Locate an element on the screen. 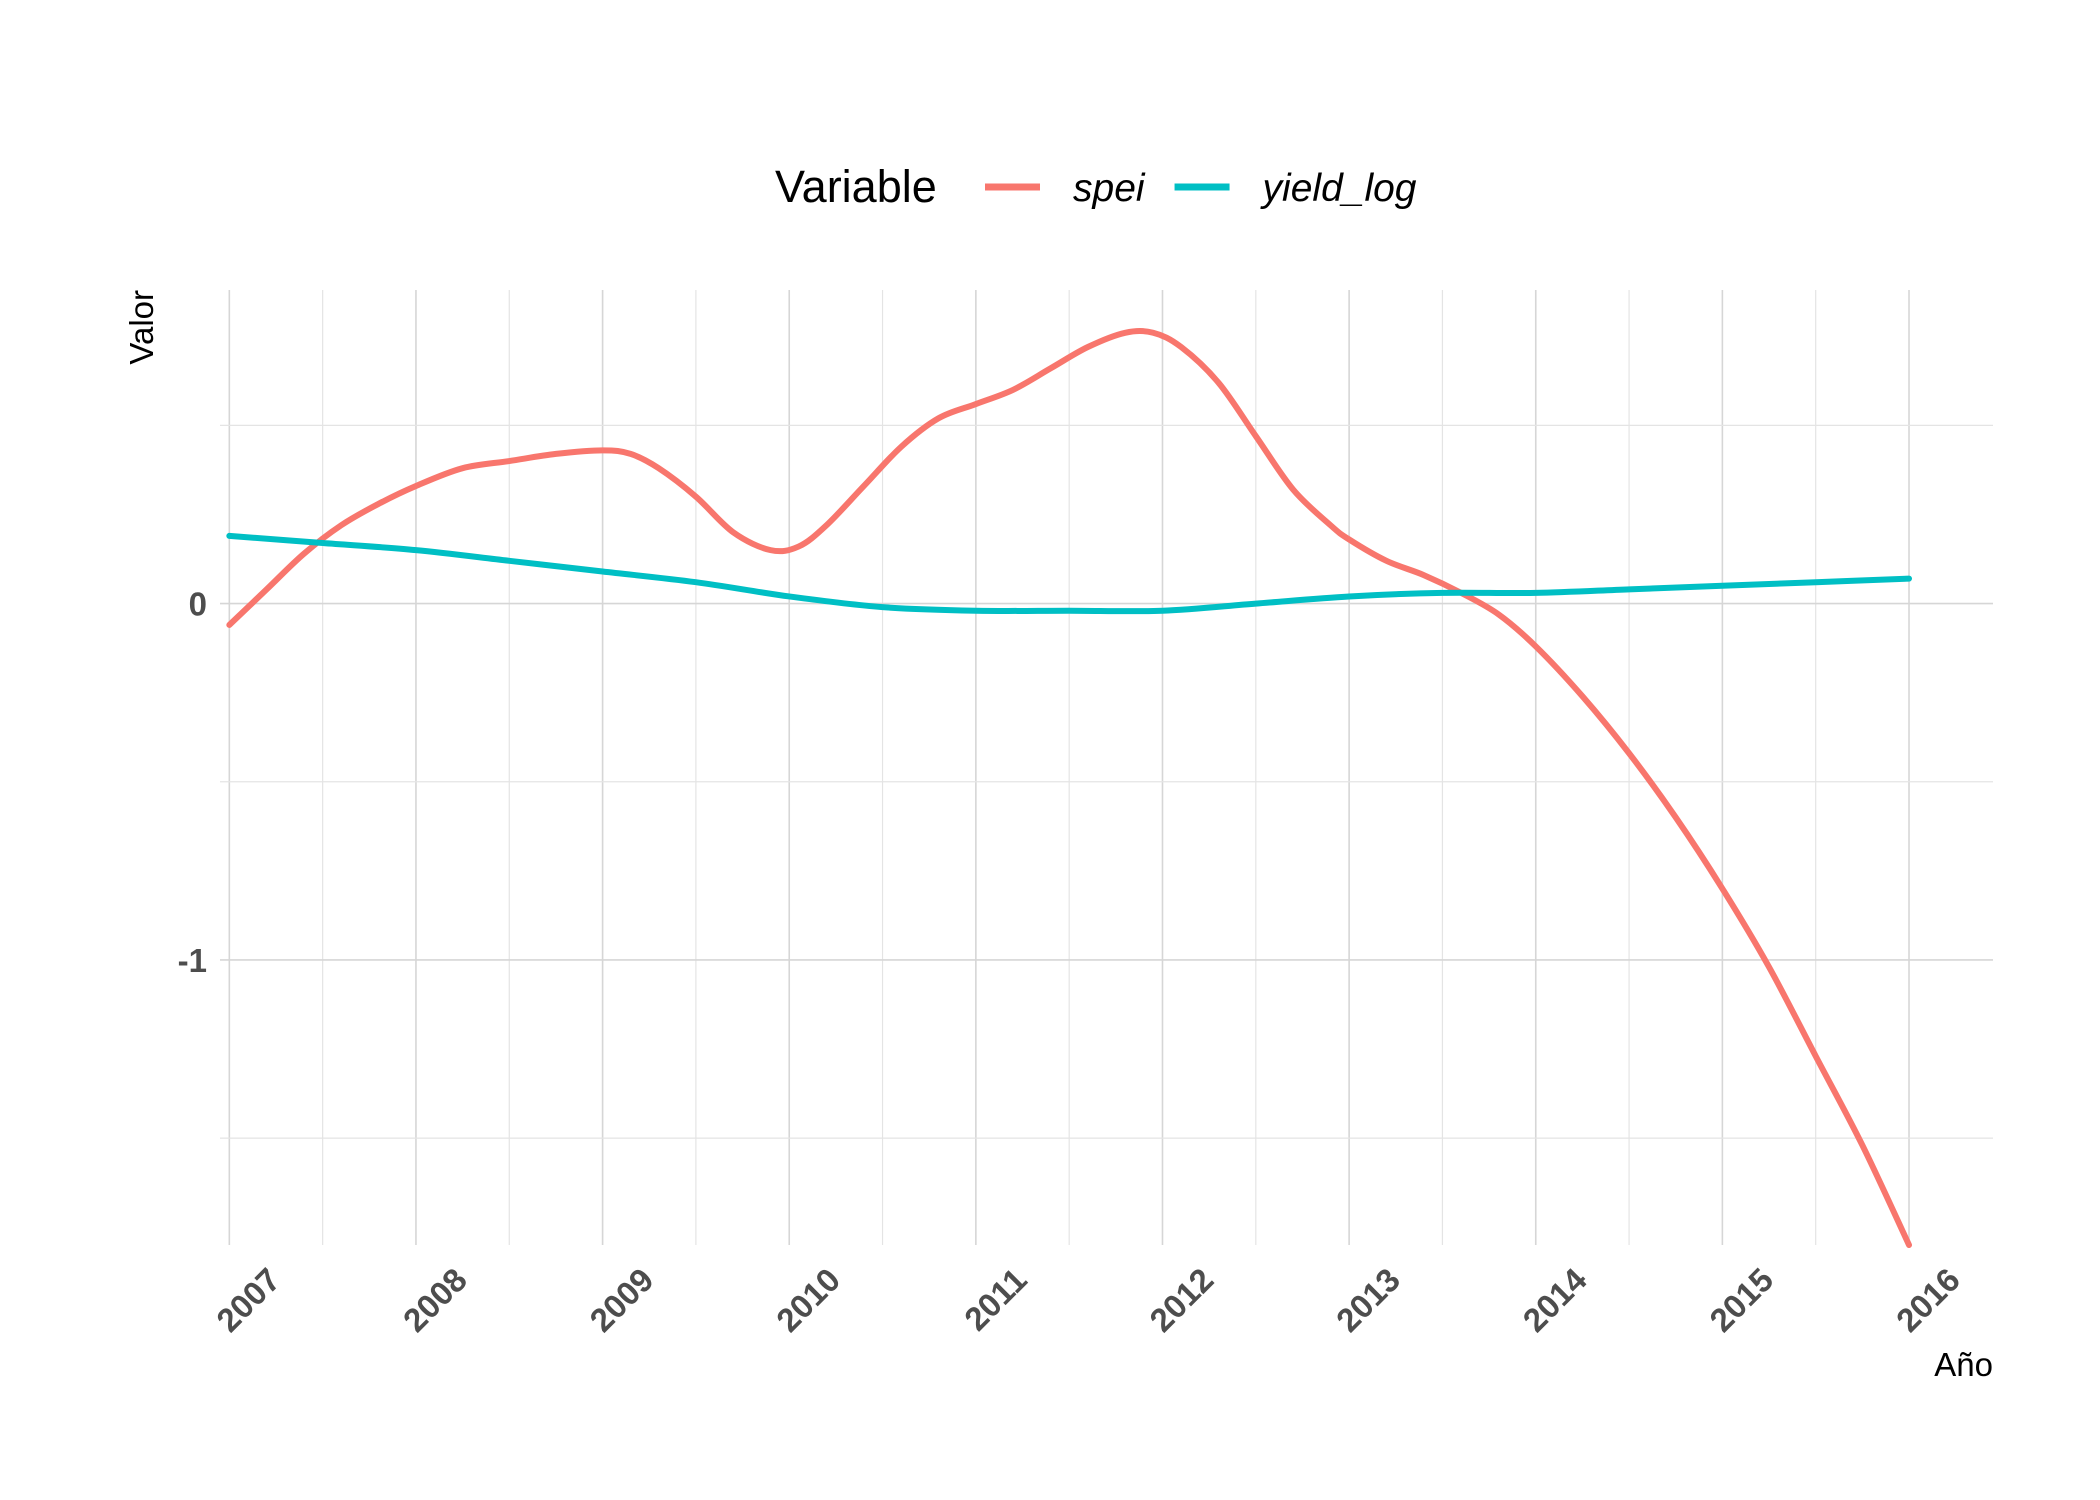 The height and width of the screenshot is (1500, 2100). legend-label-yield-log: yield_log is located at coordinates (1338, 188).